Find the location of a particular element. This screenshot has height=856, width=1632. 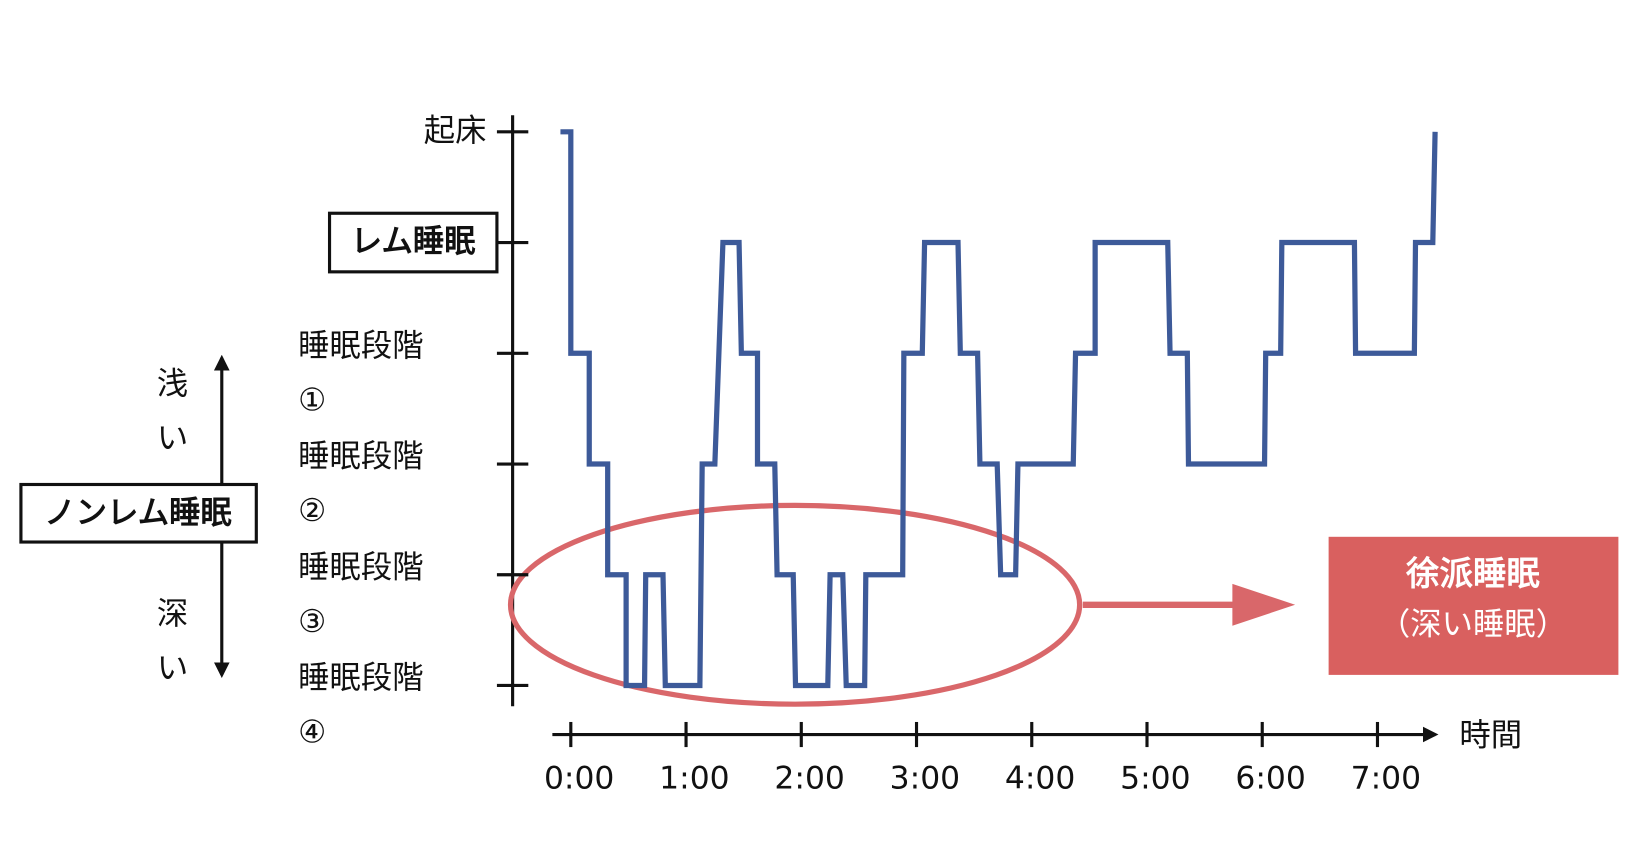

x-tick-label: 1:00 is located at coordinates (694, 779).